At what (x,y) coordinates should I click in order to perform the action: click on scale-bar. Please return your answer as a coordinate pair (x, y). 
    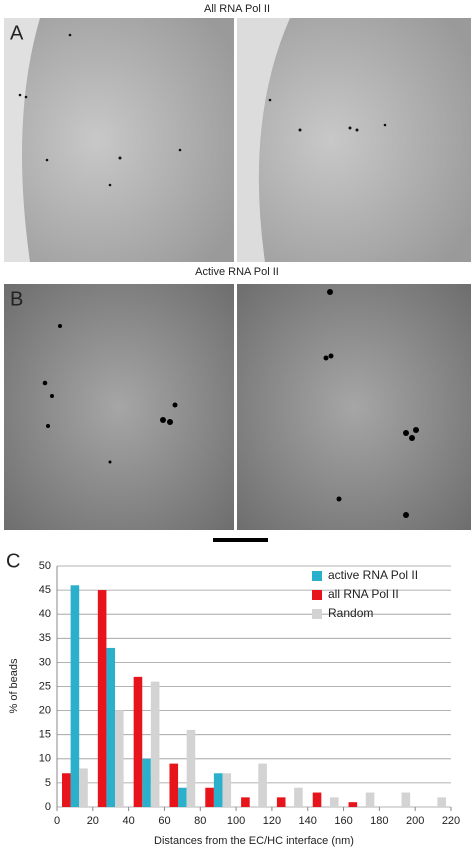
    Looking at the image, I should click on (240, 540).